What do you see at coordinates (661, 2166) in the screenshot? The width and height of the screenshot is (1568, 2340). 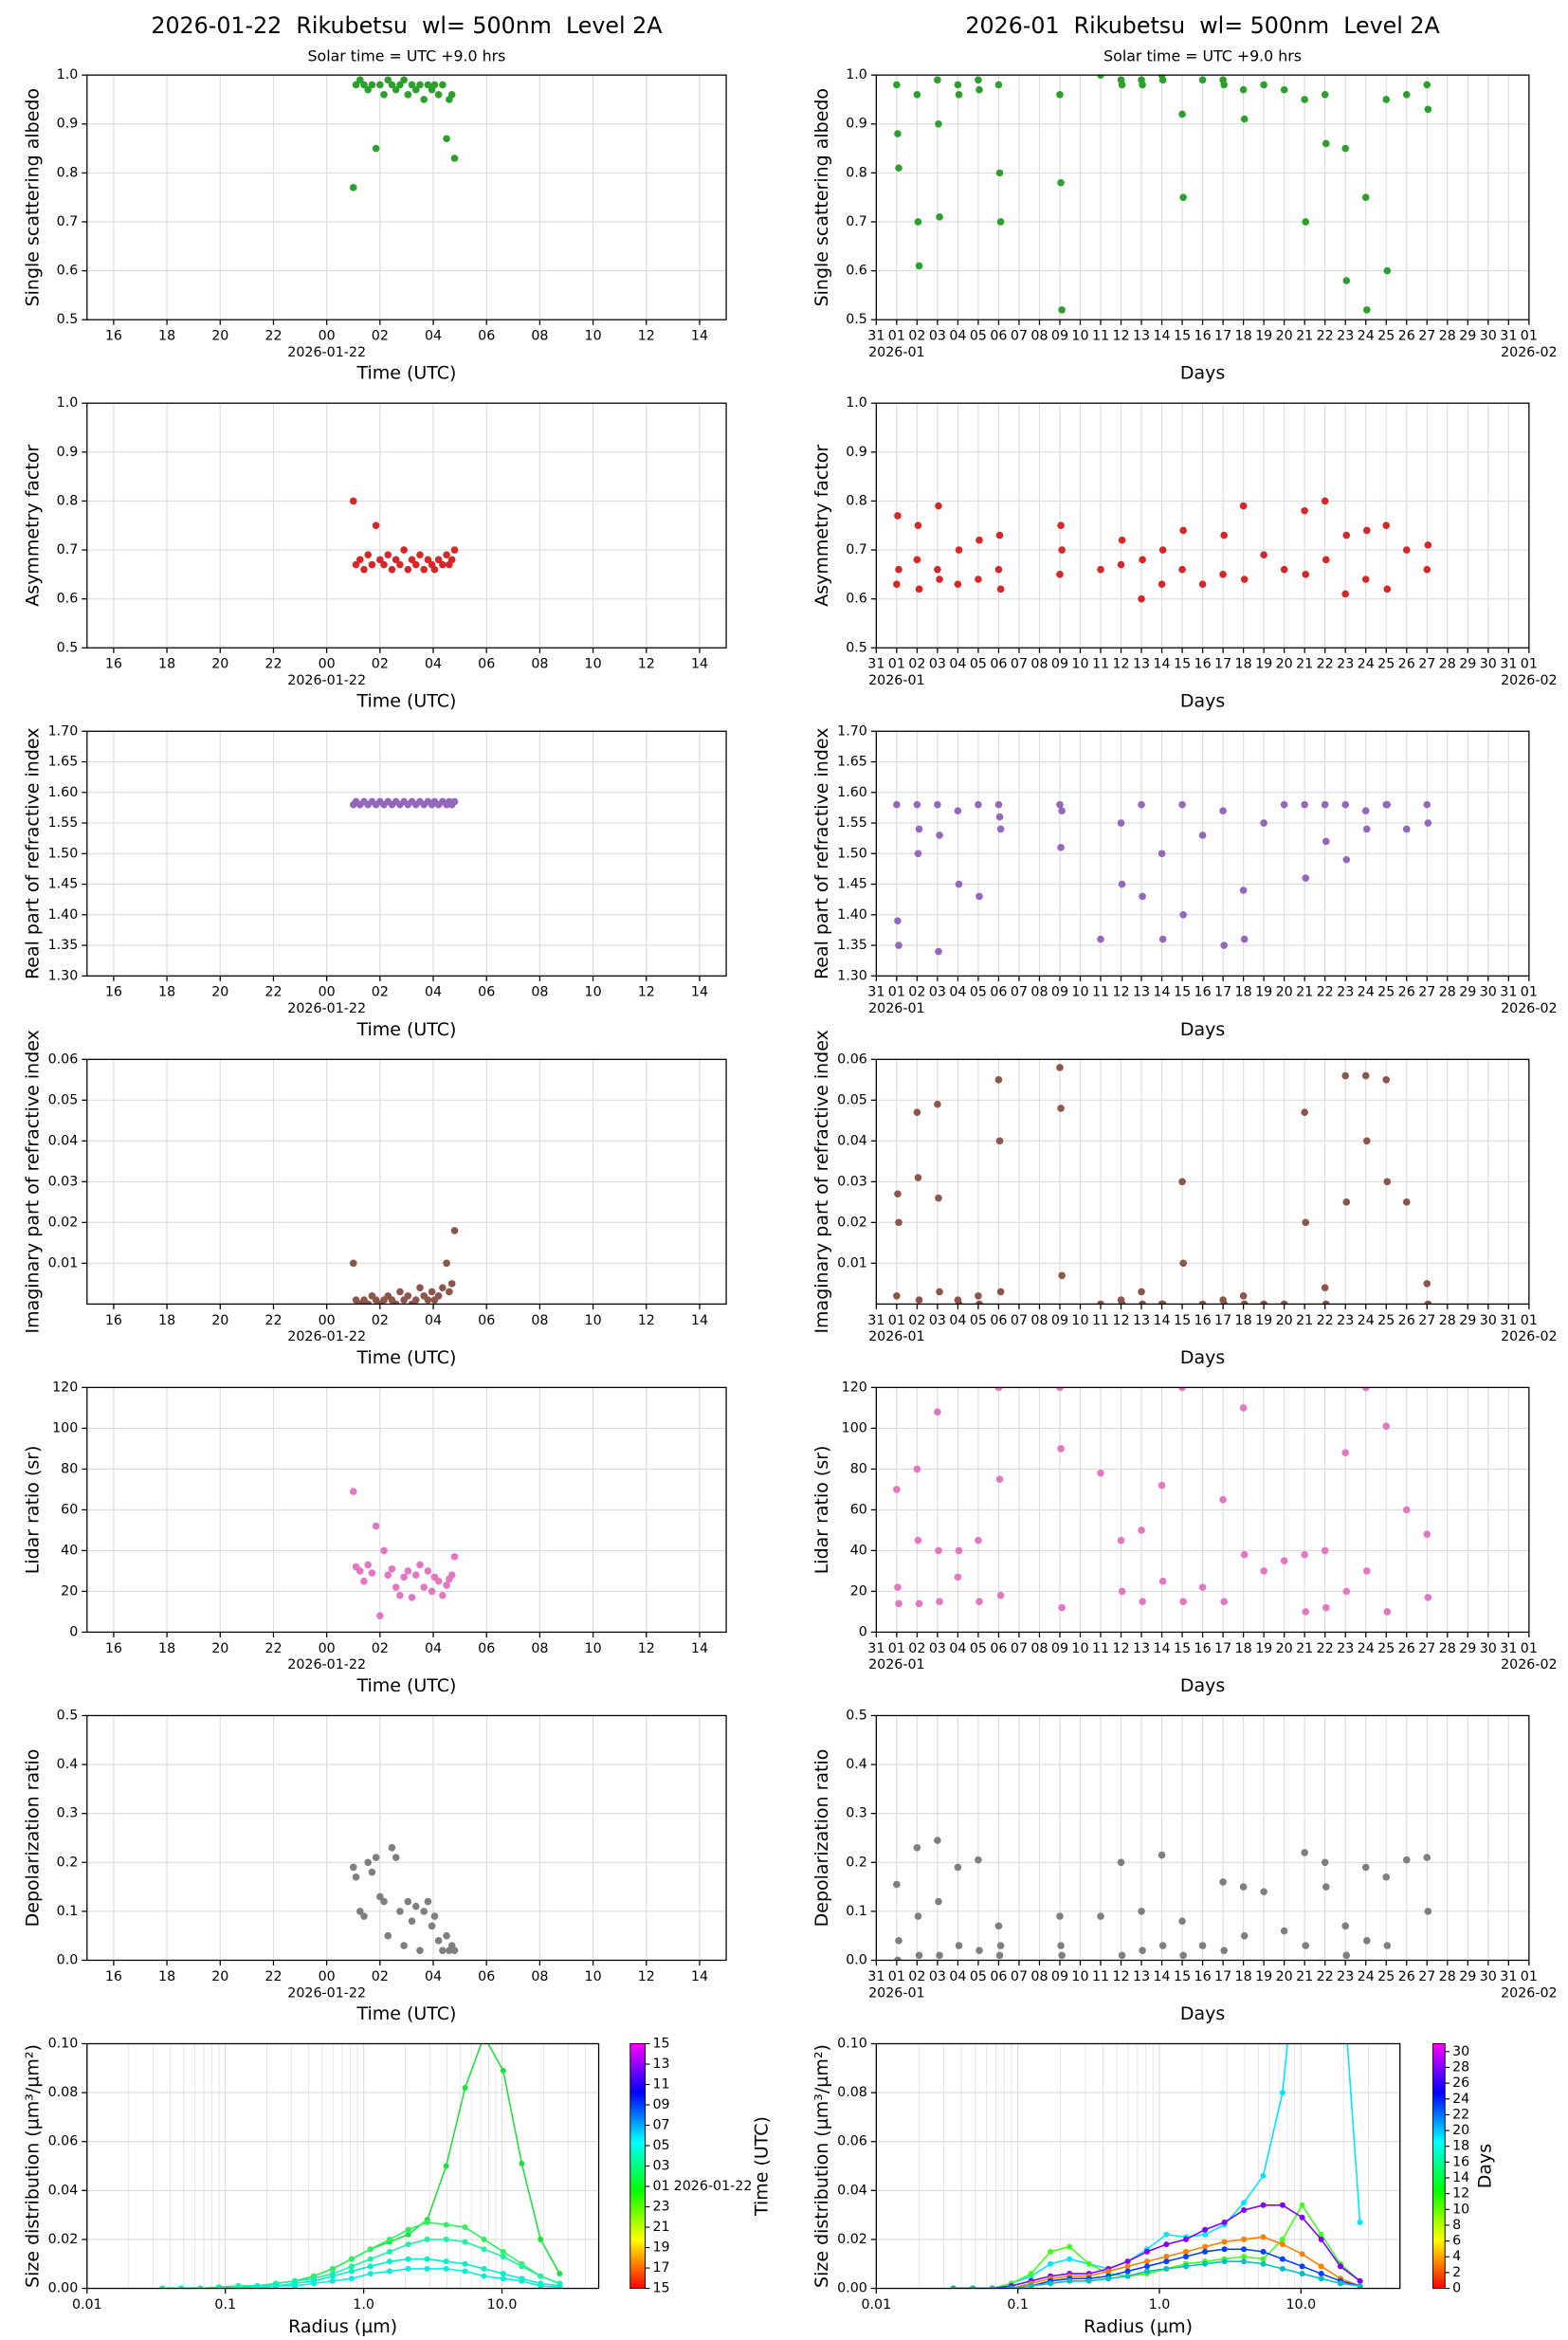 I see `colorbar-tick-label: 03` at bounding box center [661, 2166].